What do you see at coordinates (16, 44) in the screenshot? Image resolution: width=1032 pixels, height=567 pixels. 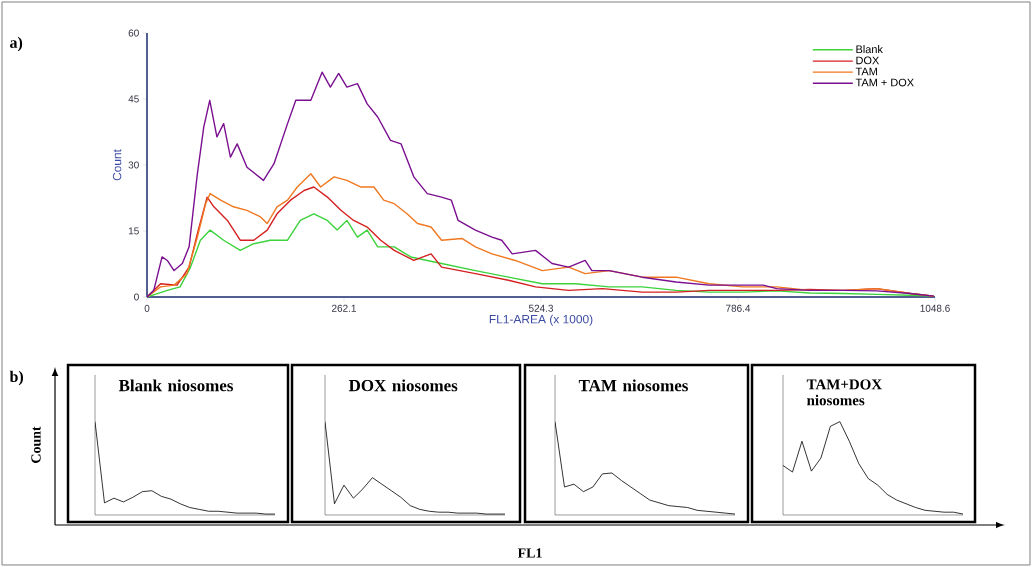 I see `text: a)` at bounding box center [16, 44].